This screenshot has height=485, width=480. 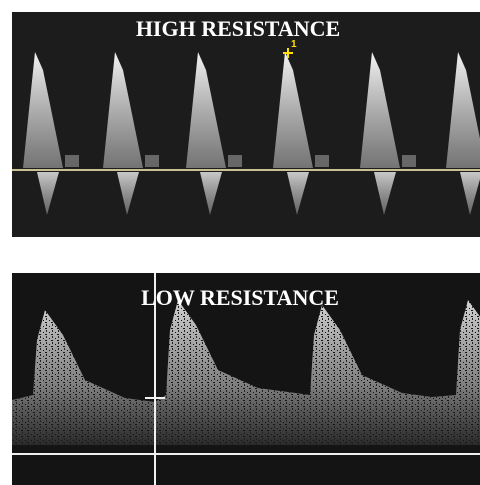 What do you see at coordinates (238, 28) in the screenshot?
I see `high-label: HIGH RESISTANCE` at bounding box center [238, 28].